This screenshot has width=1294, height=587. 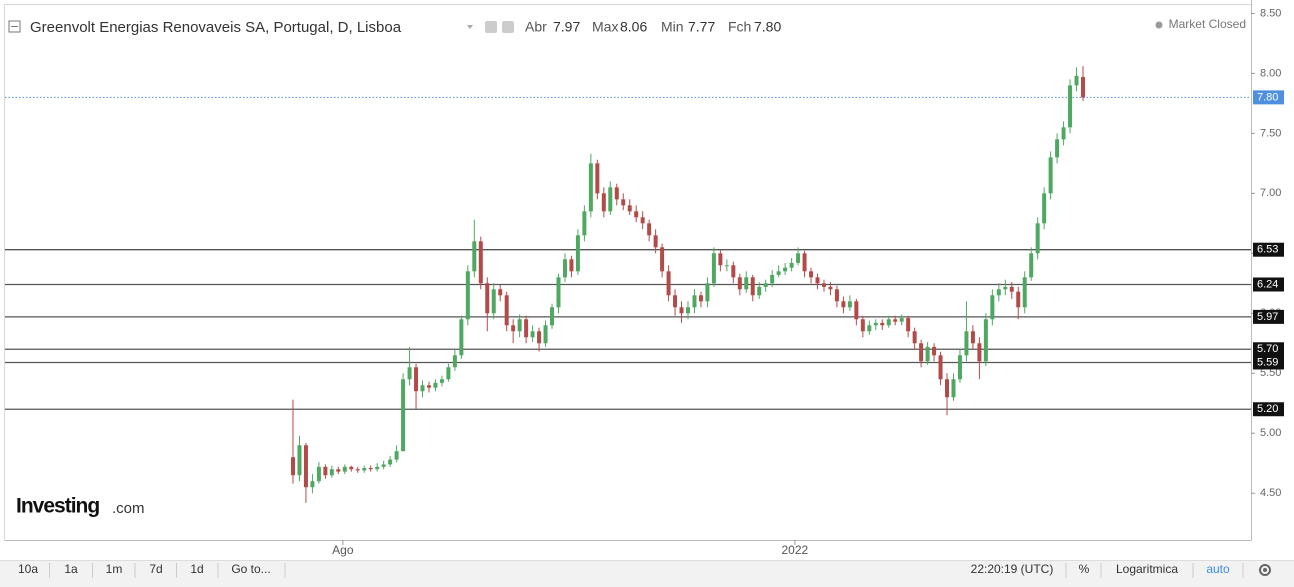 What do you see at coordinates (470, 27) in the screenshot?
I see `title-dropdown` at bounding box center [470, 27].